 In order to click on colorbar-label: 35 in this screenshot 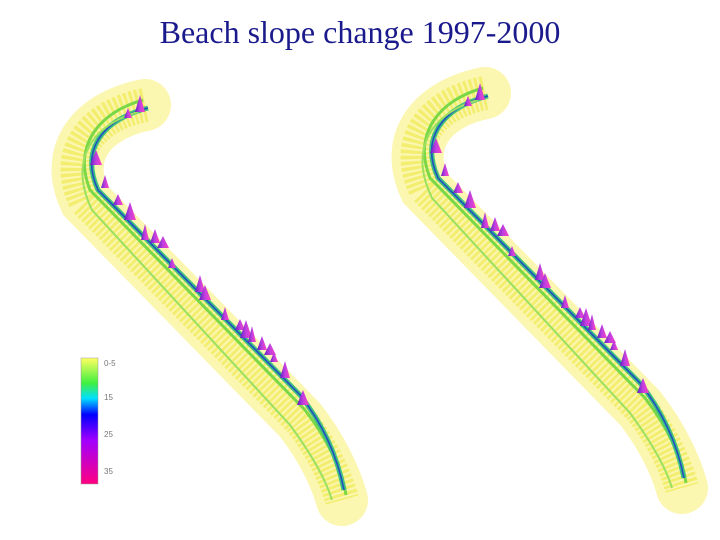, I will do `click(108, 471)`.